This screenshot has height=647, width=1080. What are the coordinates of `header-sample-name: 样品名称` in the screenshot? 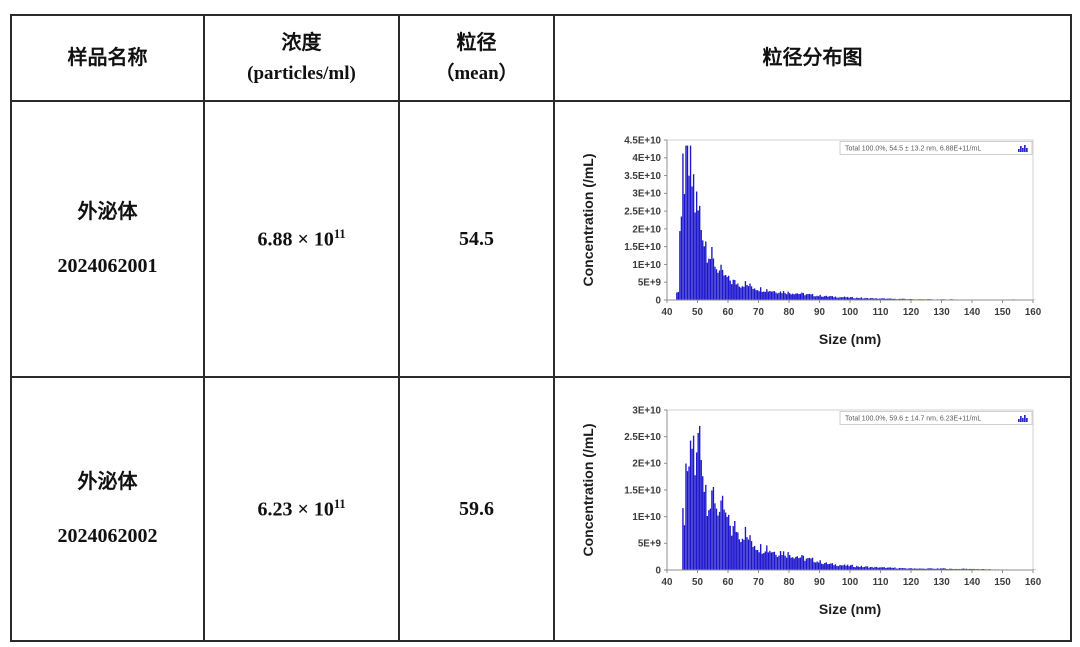 It's located at (107, 58).